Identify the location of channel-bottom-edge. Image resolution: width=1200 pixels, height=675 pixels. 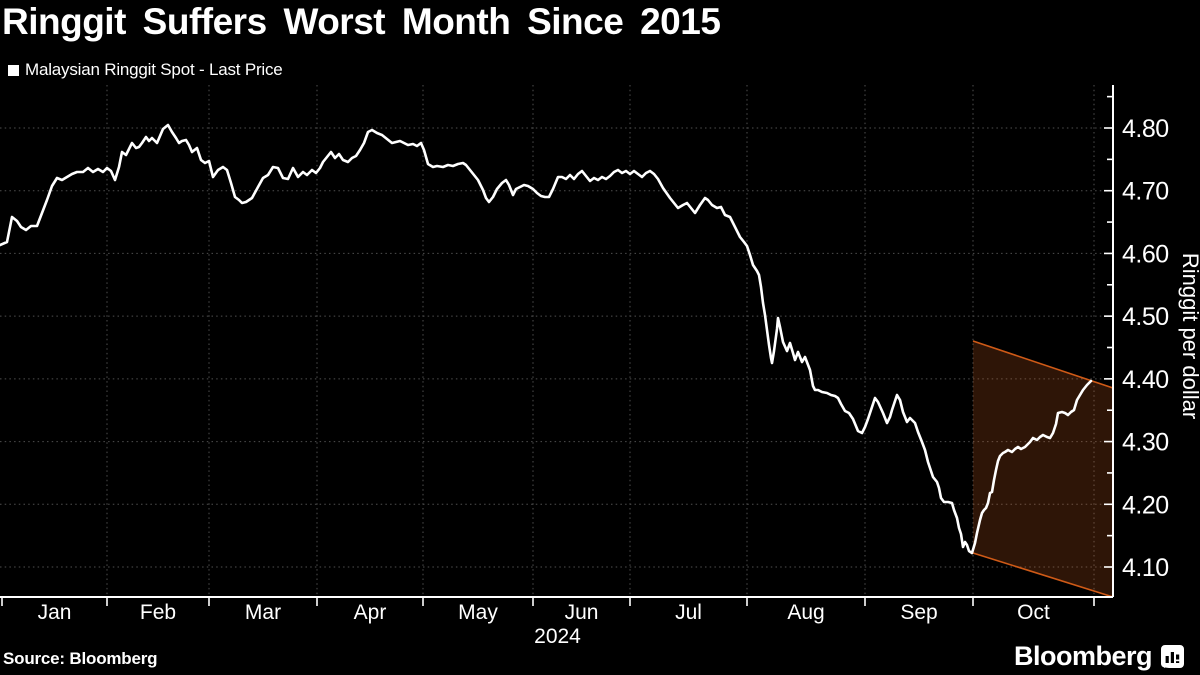
(1043, 575).